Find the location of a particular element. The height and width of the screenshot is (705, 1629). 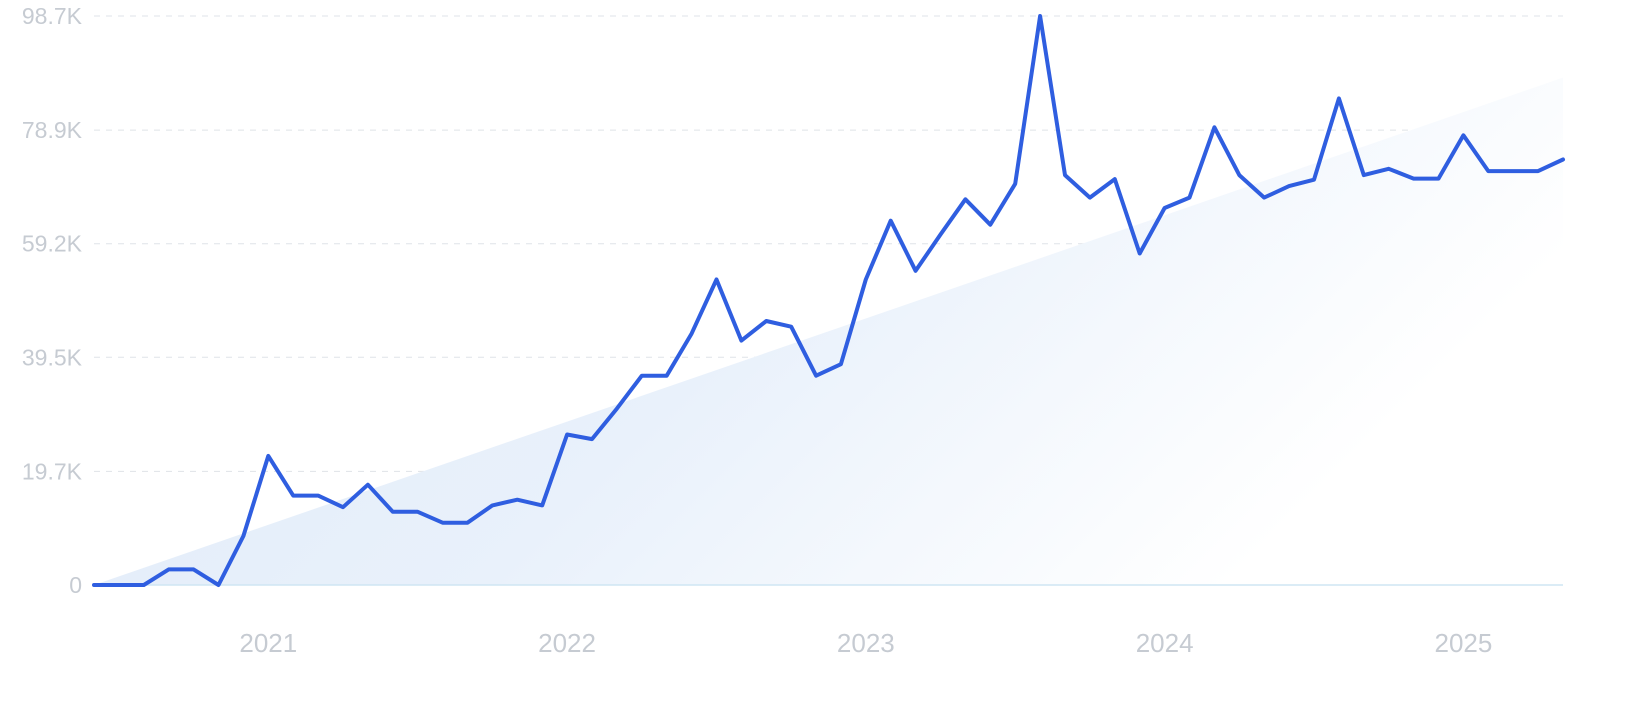

y-axis-tick-labels: 0 19.7K 39.5K 59.2K 78.9K 98.7K is located at coordinates (52, 300).